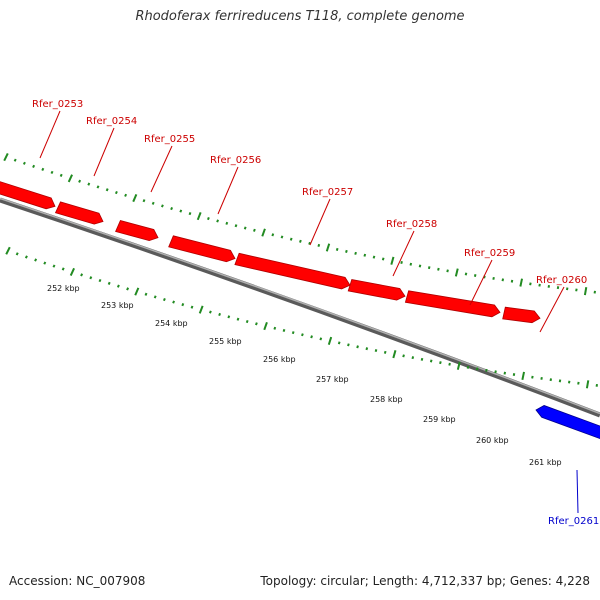 The height and width of the screenshot is (600, 600). What do you see at coordinates (63, 288) in the screenshot?
I see `scale-label: 252 kbp` at bounding box center [63, 288].